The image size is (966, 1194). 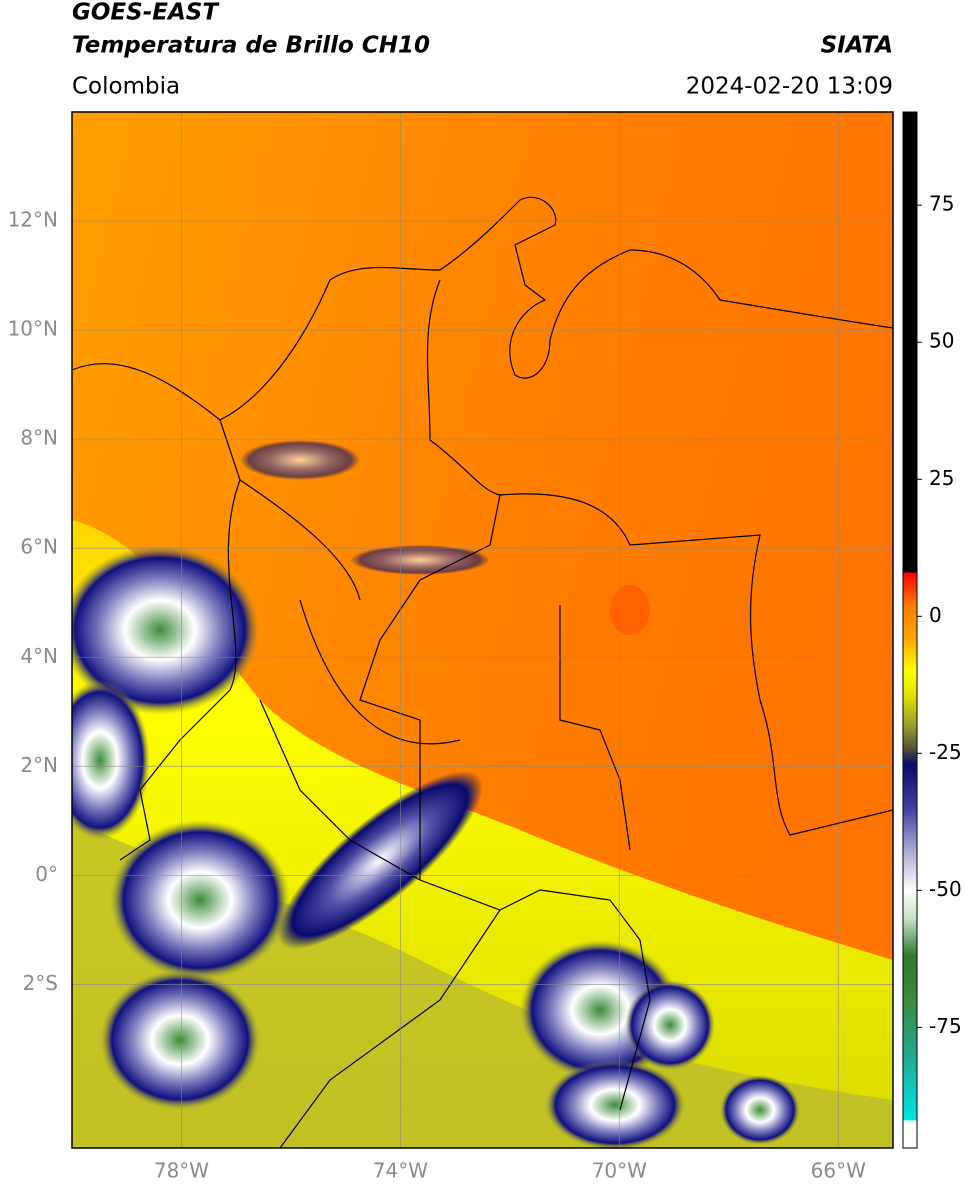 What do you see at coordinates (619, 1171) in the screenshot?
I see `x-tick-label: 70°W` at bounding box center [619, 1171].